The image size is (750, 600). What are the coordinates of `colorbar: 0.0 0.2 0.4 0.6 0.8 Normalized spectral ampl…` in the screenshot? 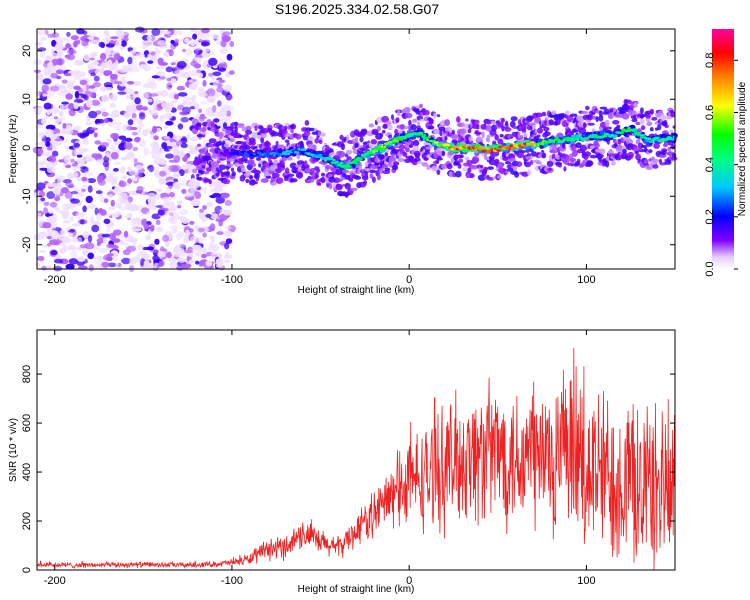 It's located at (726, 153).